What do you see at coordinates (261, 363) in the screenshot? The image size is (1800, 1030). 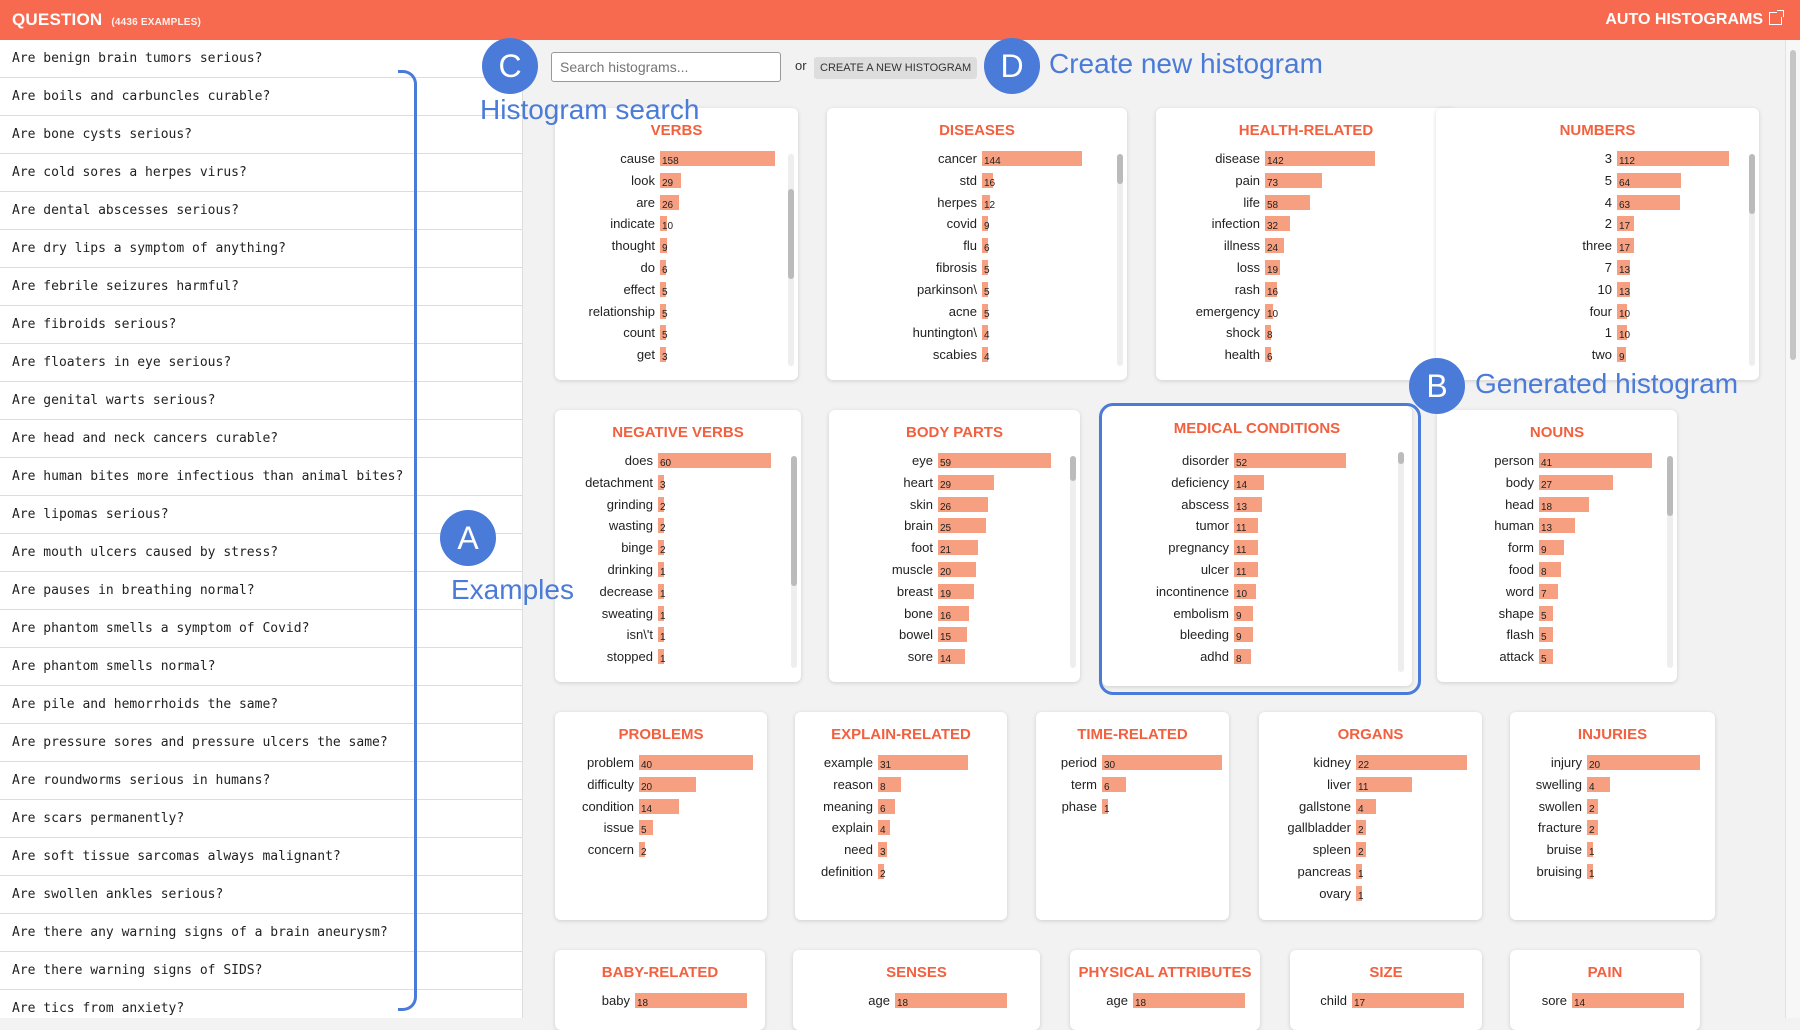 I see `example-row: Are floaters in eye serious?` at bounding box center [261, 363].